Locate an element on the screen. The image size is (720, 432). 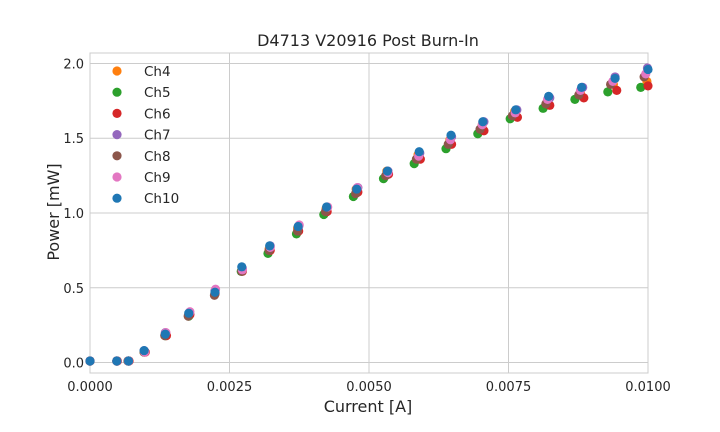
y-tick-label: 1.5 is located at coordinates (73, 139).